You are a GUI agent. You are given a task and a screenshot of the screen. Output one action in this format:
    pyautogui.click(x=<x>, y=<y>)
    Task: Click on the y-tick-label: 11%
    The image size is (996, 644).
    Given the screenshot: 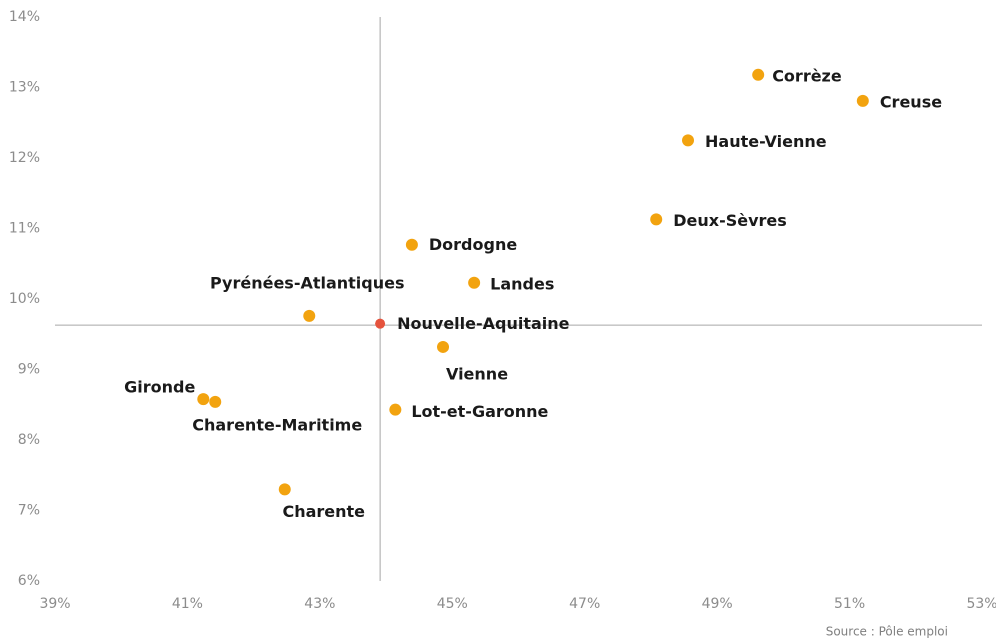 What is the action you would take?
    pyautogui.click(x=24, y=229)
    